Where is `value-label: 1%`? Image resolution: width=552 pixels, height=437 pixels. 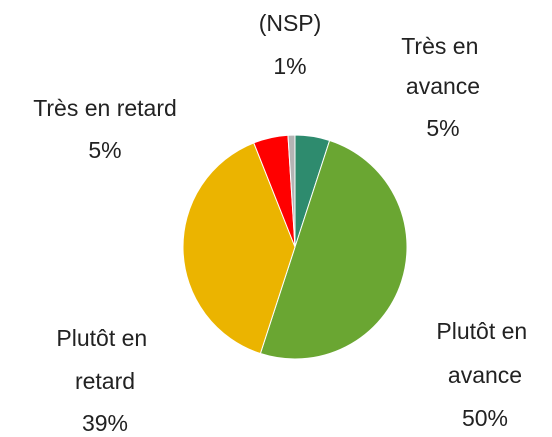
value-label: 1% is located at coordinates (289, 66).